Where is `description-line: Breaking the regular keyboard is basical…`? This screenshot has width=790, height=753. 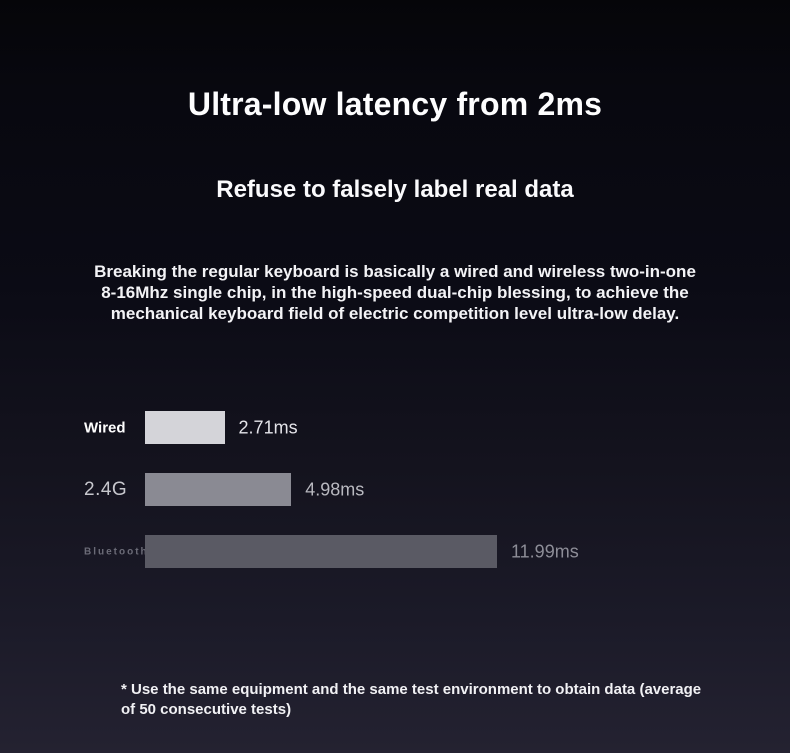 description-line: Breaking the regular keyboard is basical… is located at coordinates (395, 271).